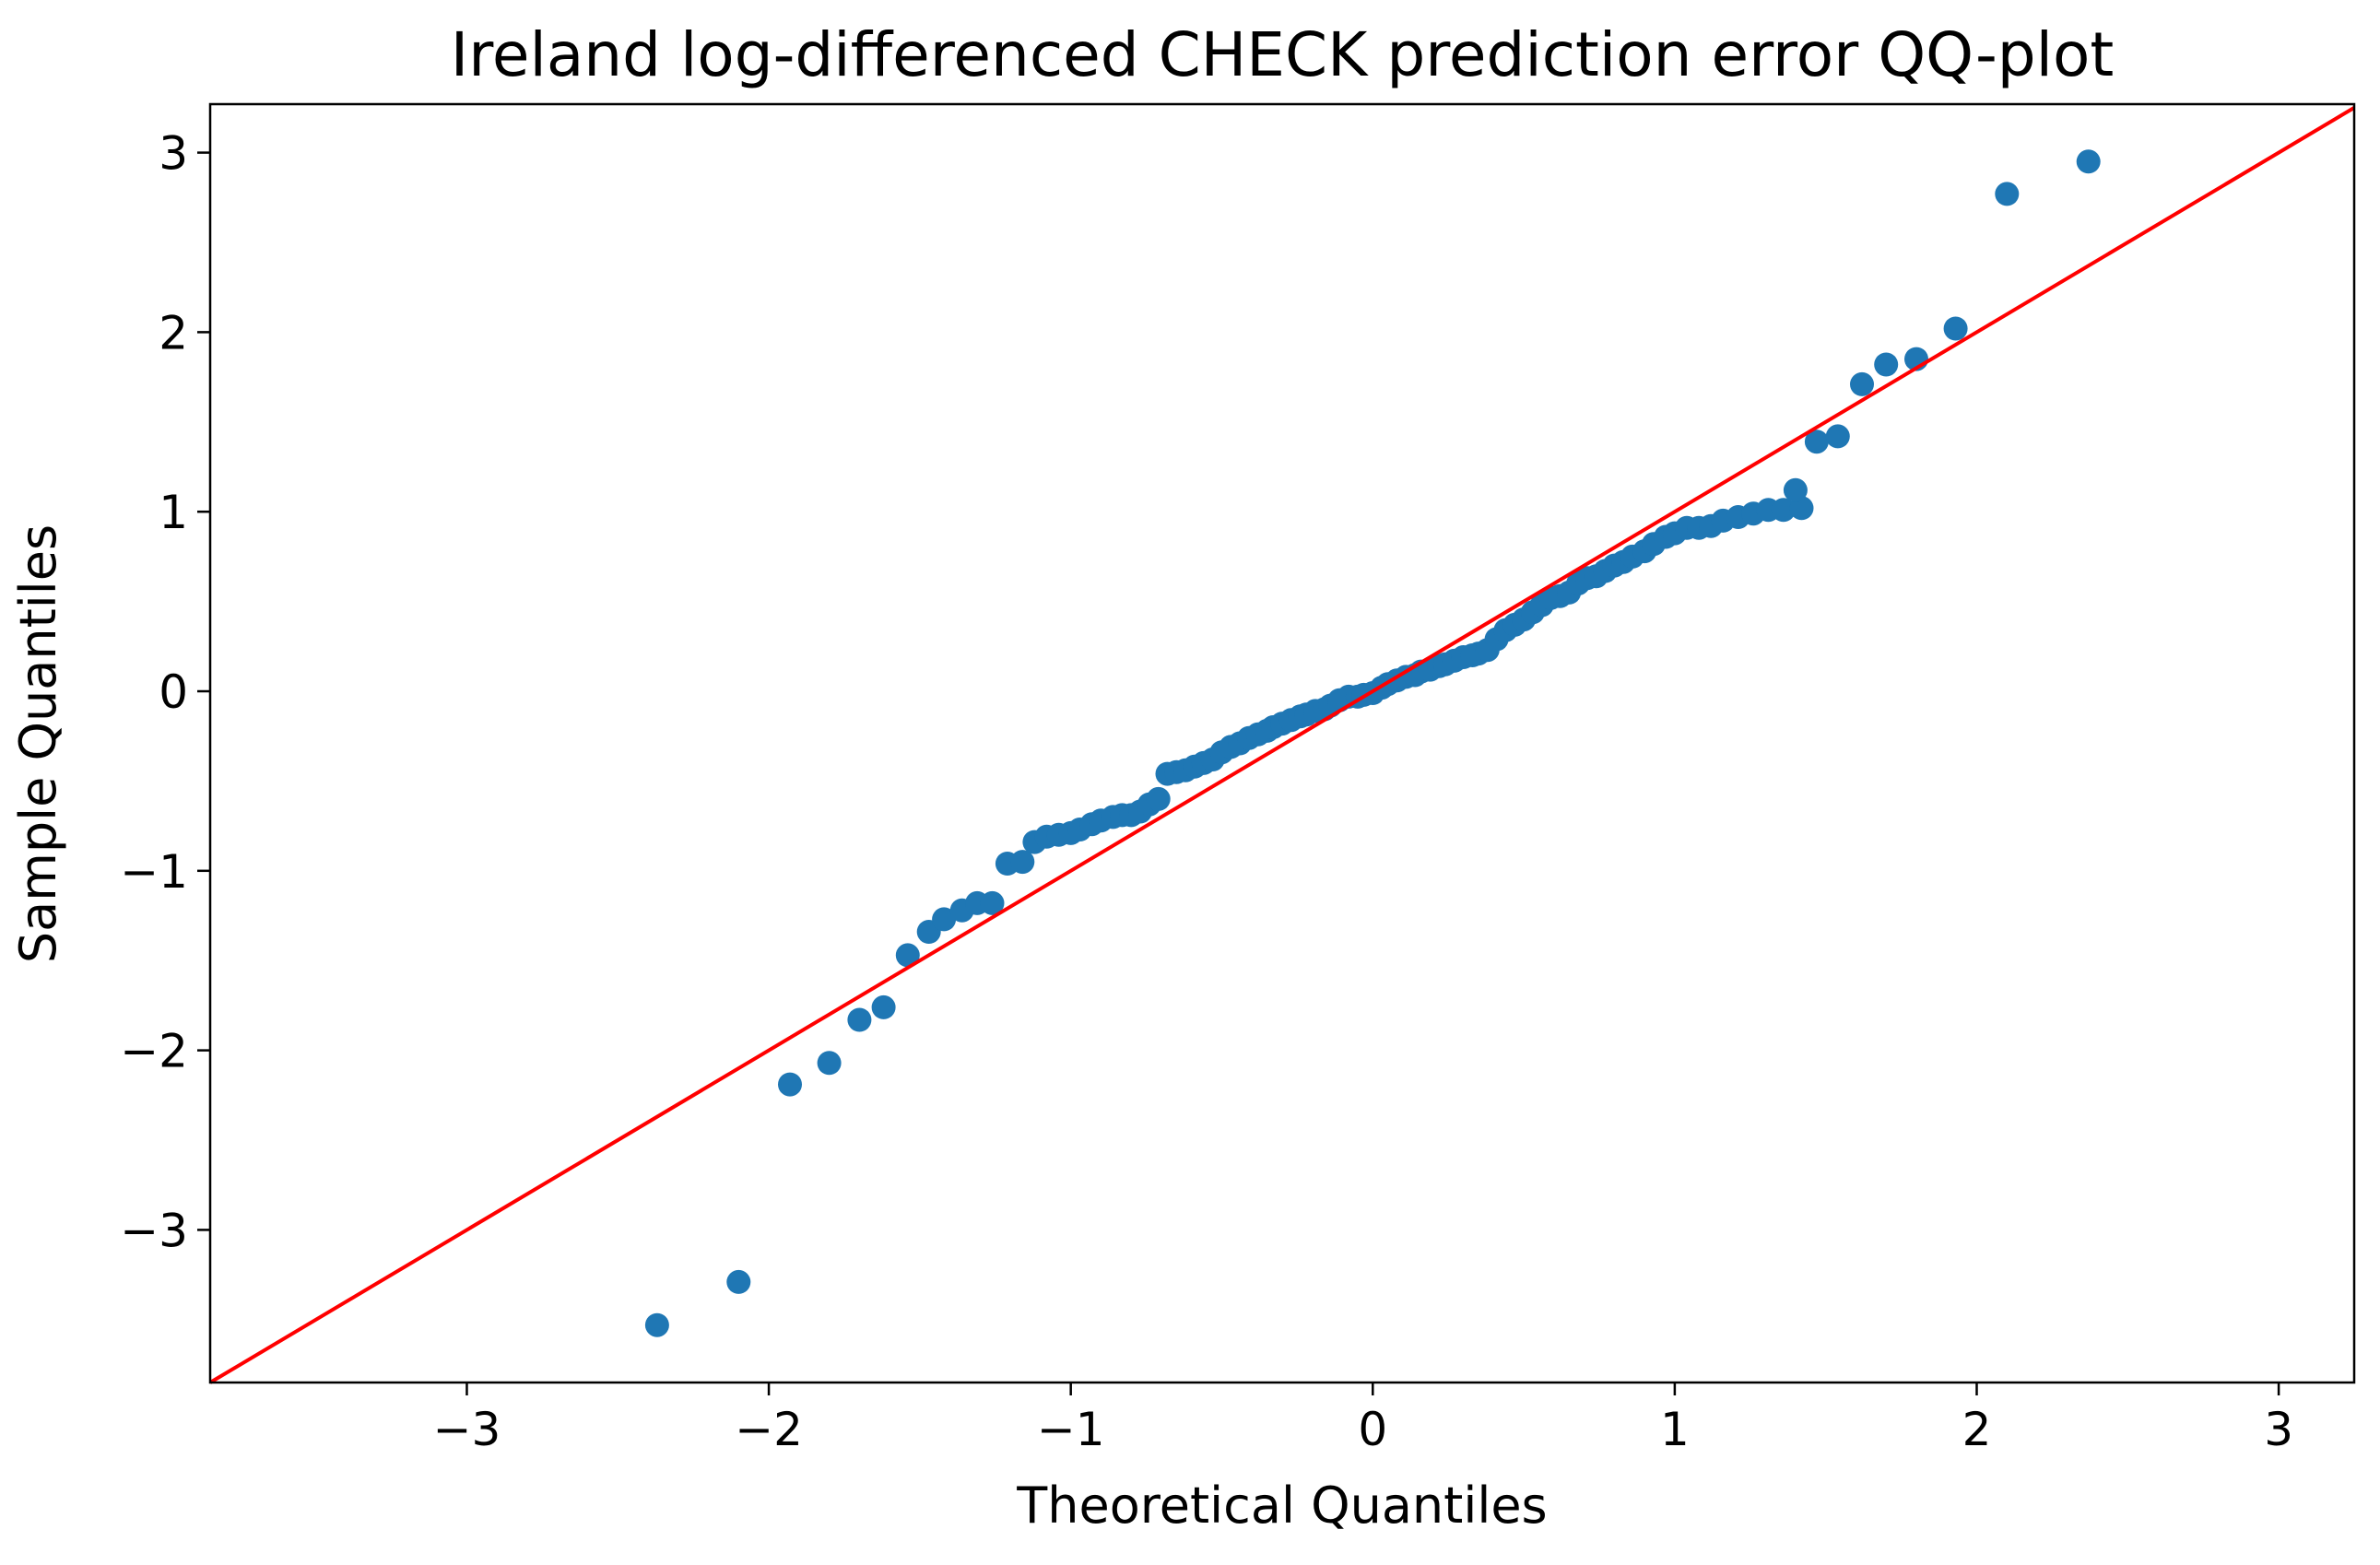 The width and height of the screenshot is (2380, 1565). I want to click on x-tick-label: 3, so click(2278, 1429).